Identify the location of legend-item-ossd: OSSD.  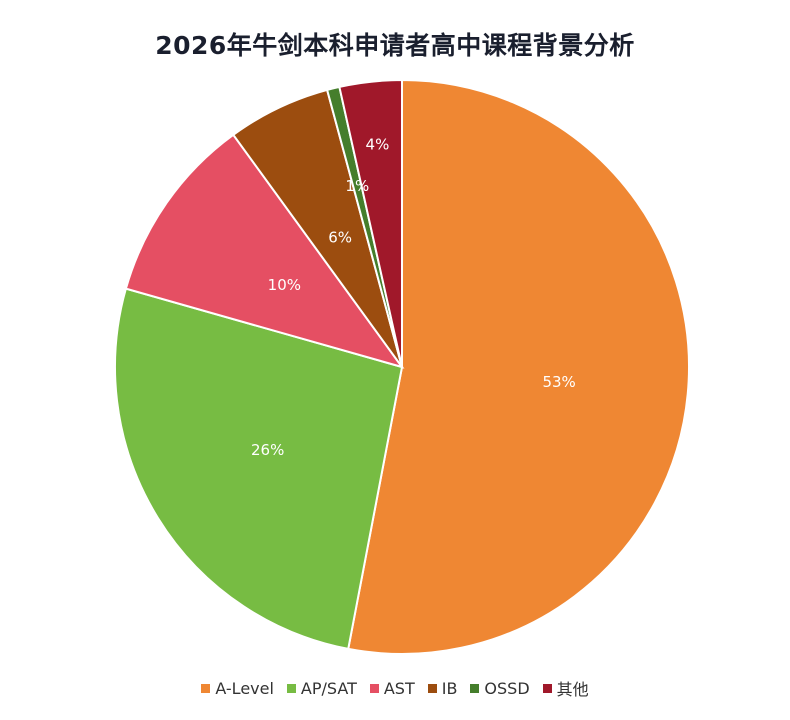
(500, 688).